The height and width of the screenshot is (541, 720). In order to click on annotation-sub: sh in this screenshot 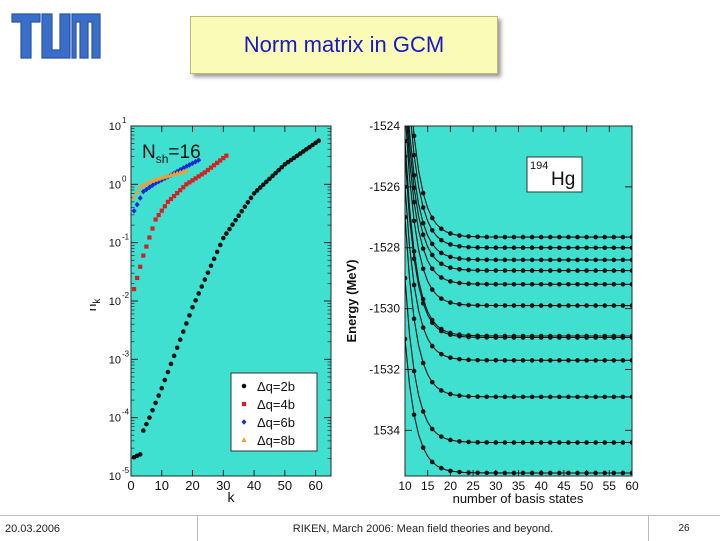, I will do `click(162, 159)`.